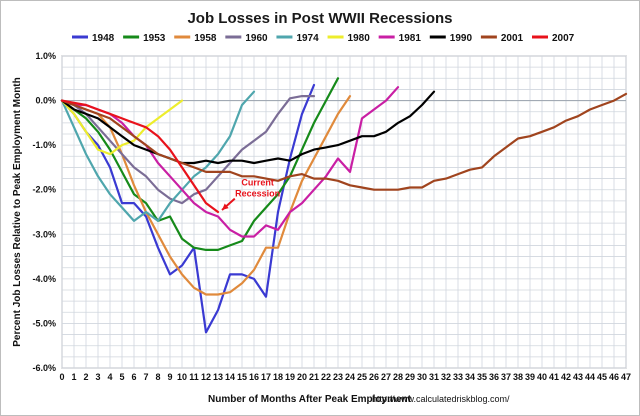  What do you see at coordinates (44, 212) in the screenshot?
I see `y-axis-ticks: 1.0% 0.0% -1.0% -2.0% -3.0% -4.0% -5.0% -6.0%` at bounding box center [44, 212].